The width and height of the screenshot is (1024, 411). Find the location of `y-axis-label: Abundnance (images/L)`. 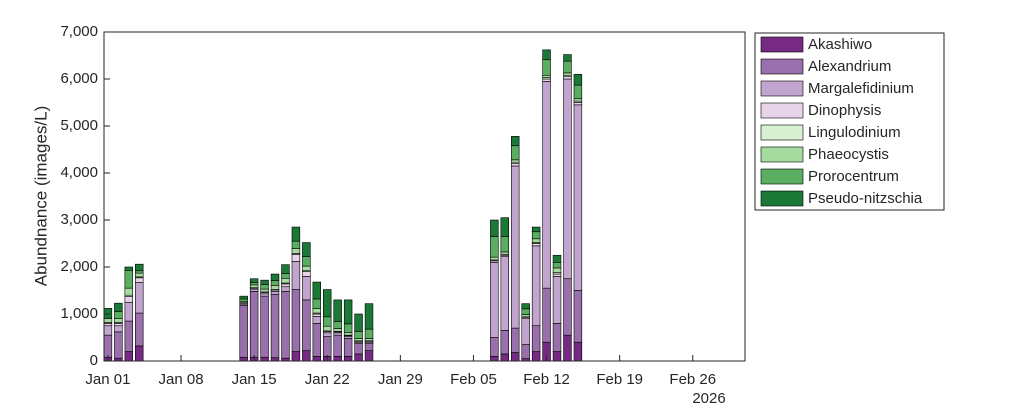

y-axis-label: Abundnance (images/L) is located at coordinates (40, 196).